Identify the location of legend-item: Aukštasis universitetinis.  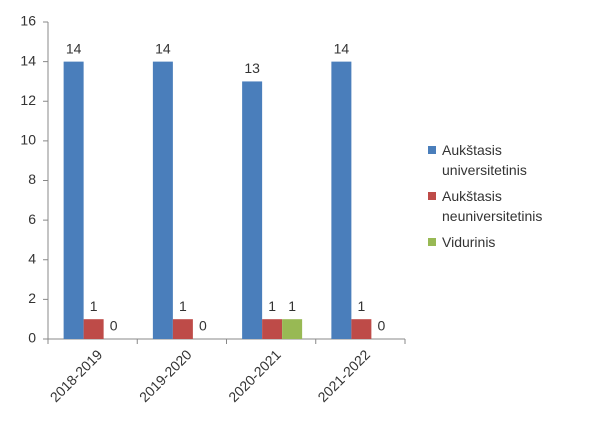
(508, 160).